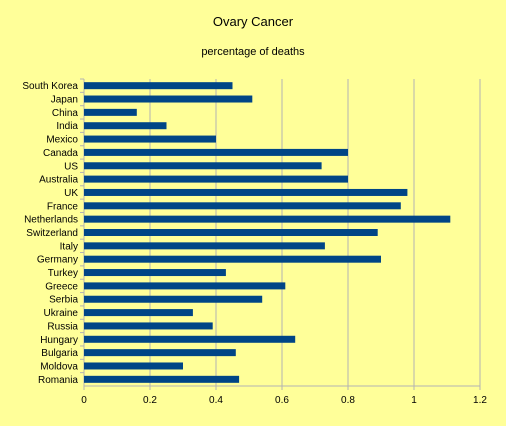 This screenshot has width=506, height=426. What do you see at coordinates (58, 180) in the screenshot?
I see `y-tick-label: Australia` at bounding box center [58, 180].